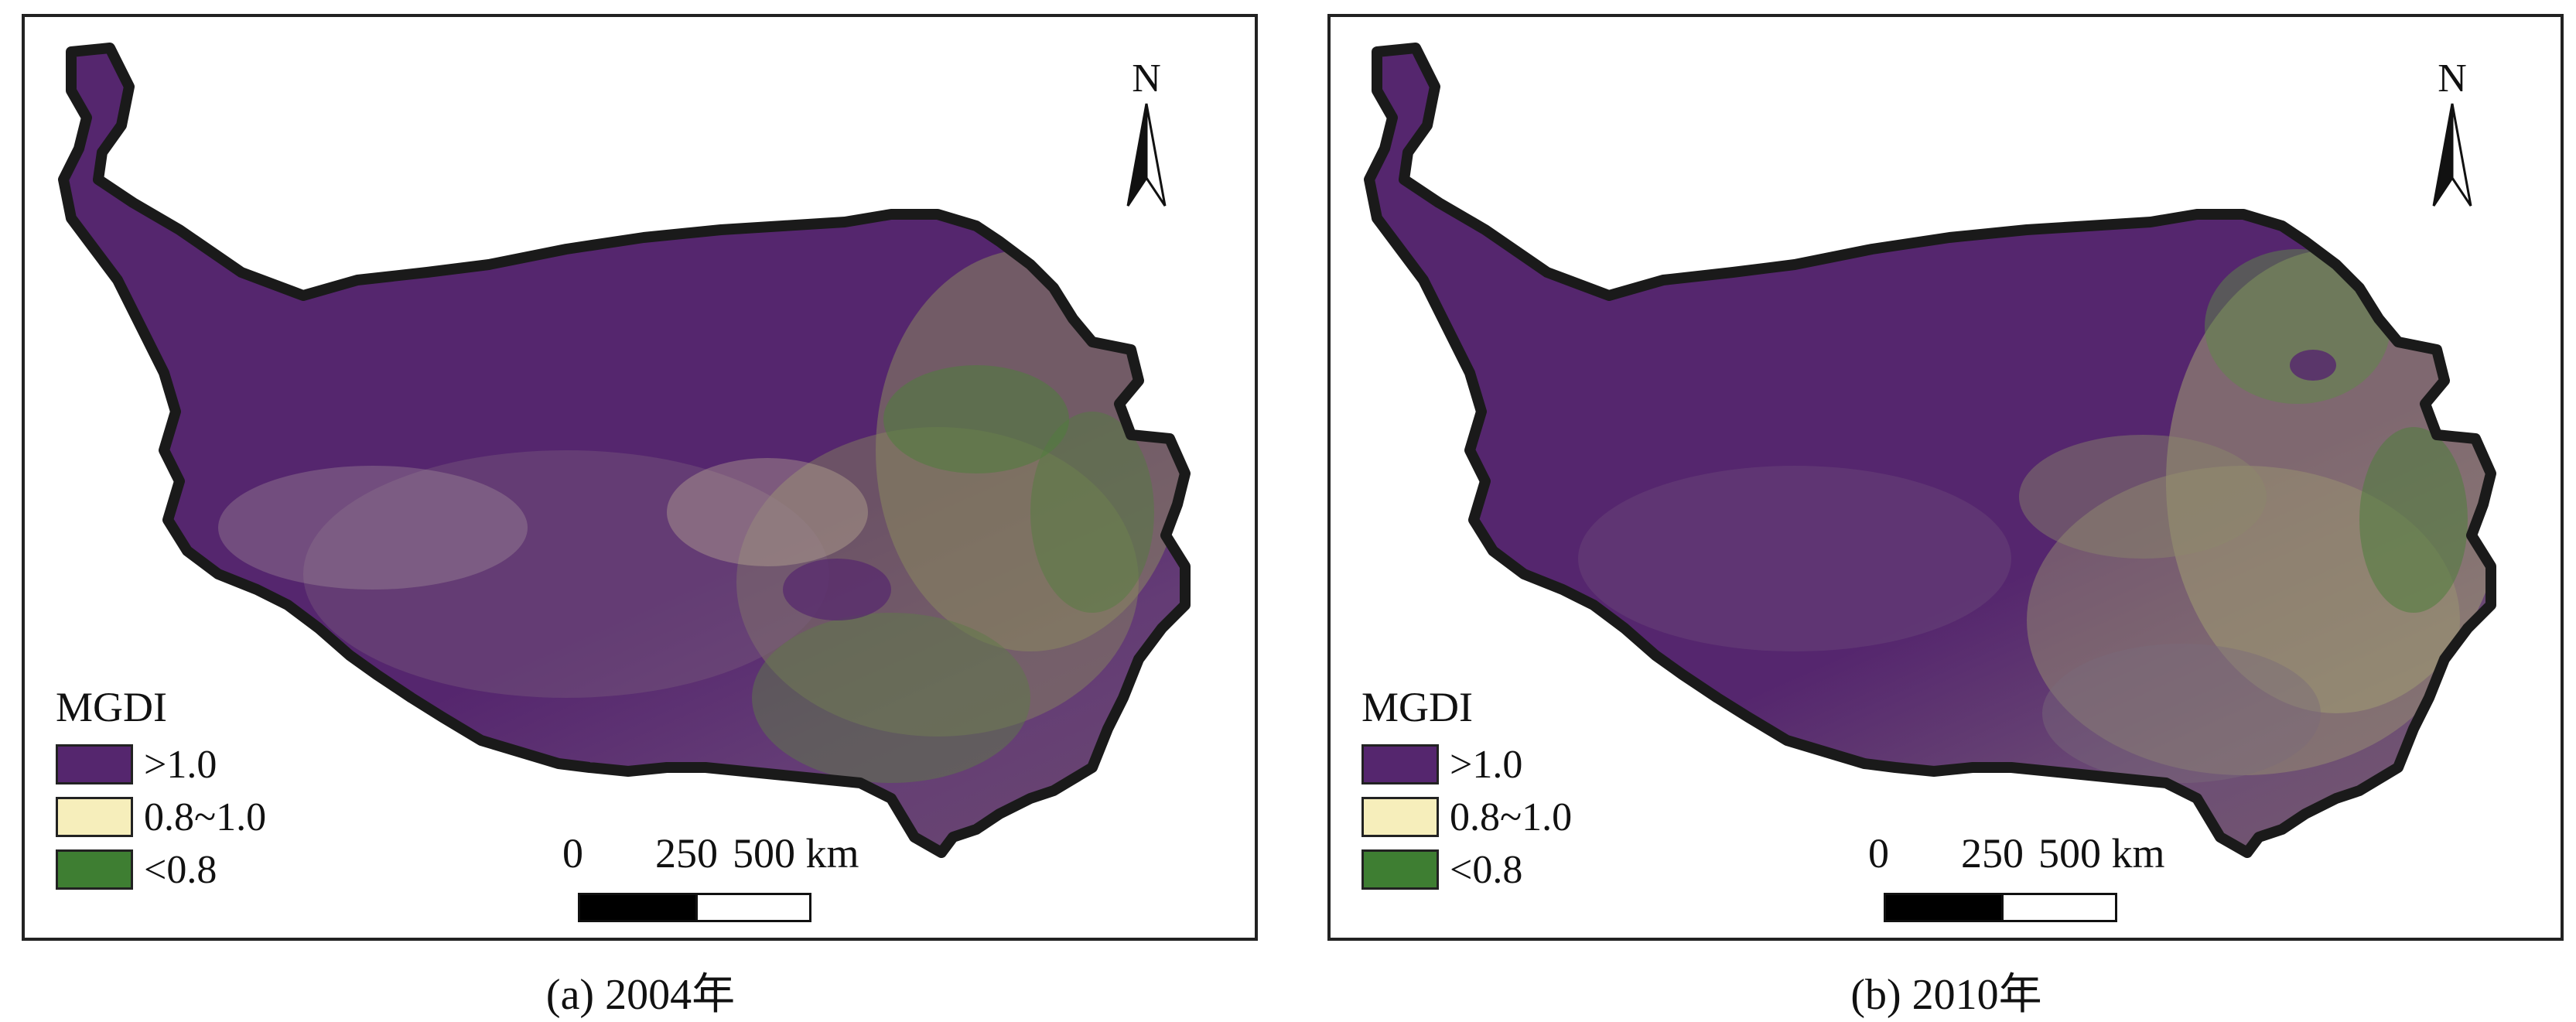 Image resolution: width=2576 pixels, height=1022 pixels. I want to click on caption-2004: (a) 2004年, so click(640, 995).